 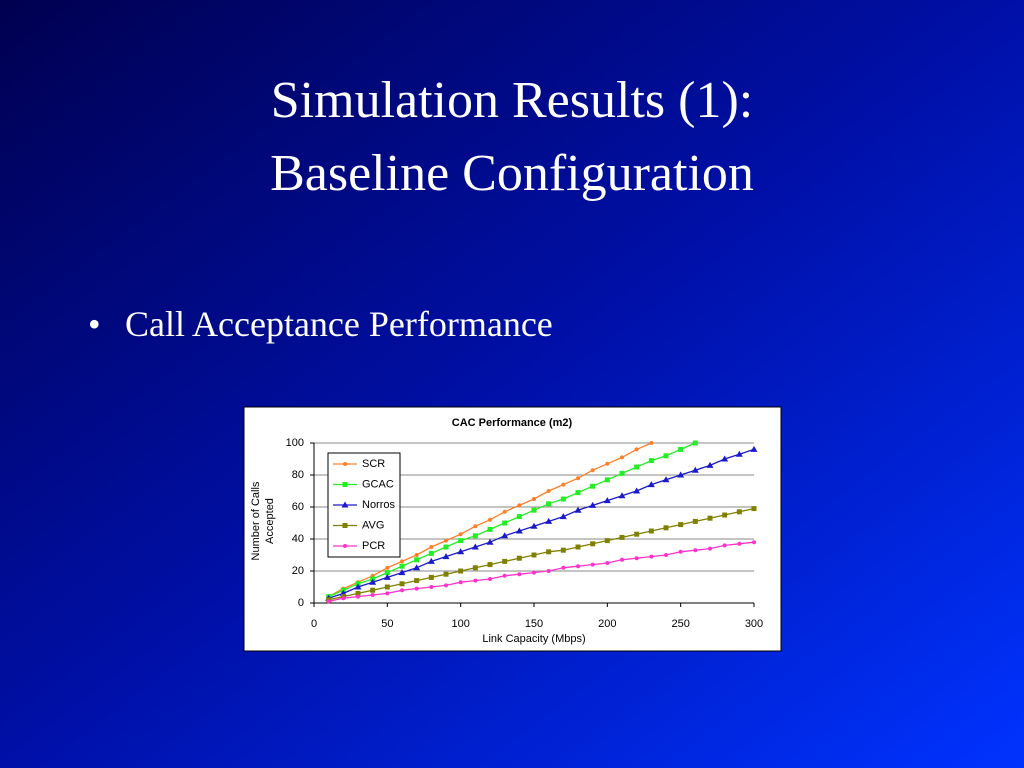 I want to click on y-tick-label: 0, so click(x=301, y=603).